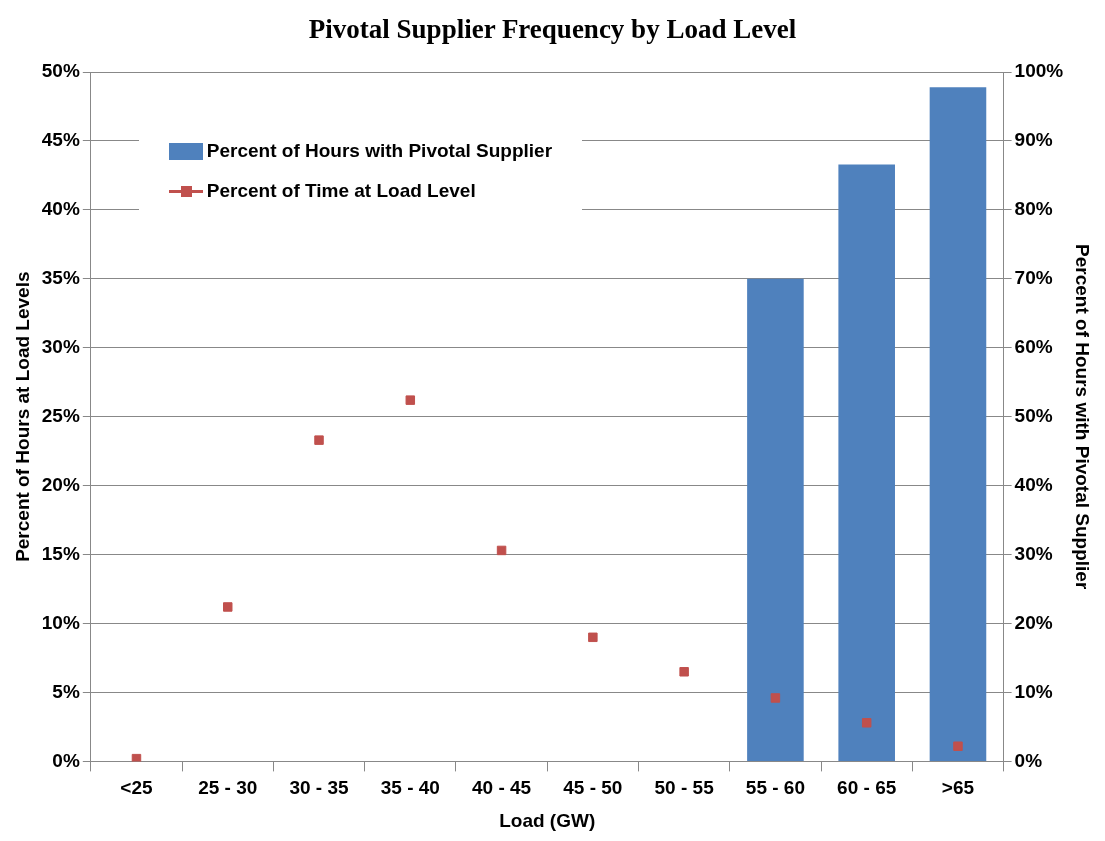  Describe the element at coordinates (60, 484) in the screenshot. I see `y-tick-label: 20%` at that location.